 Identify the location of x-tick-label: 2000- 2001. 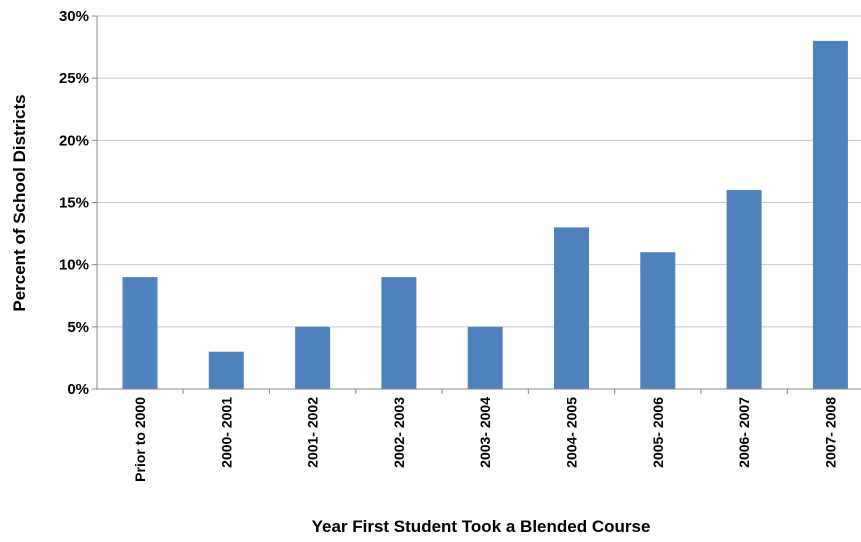
(226, 432).